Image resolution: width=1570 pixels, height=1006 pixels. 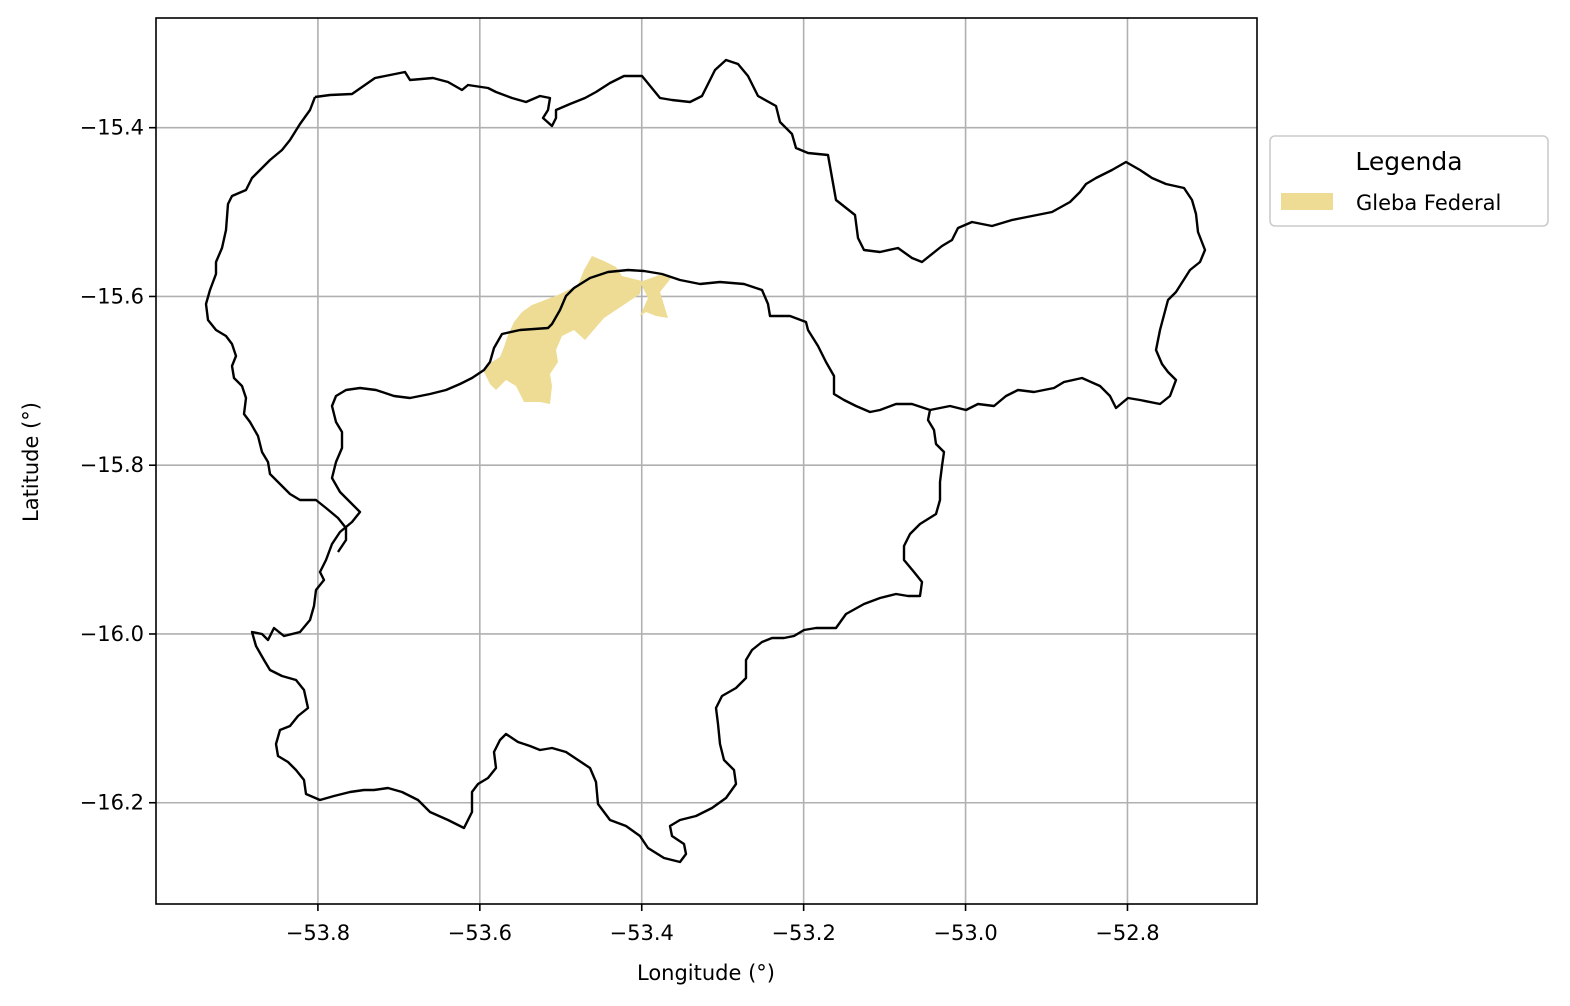 What do you see at coordinates (803, 933) in the screenshot?
I see `x-tick-label: −53.2` at bounding box center [803, 933].